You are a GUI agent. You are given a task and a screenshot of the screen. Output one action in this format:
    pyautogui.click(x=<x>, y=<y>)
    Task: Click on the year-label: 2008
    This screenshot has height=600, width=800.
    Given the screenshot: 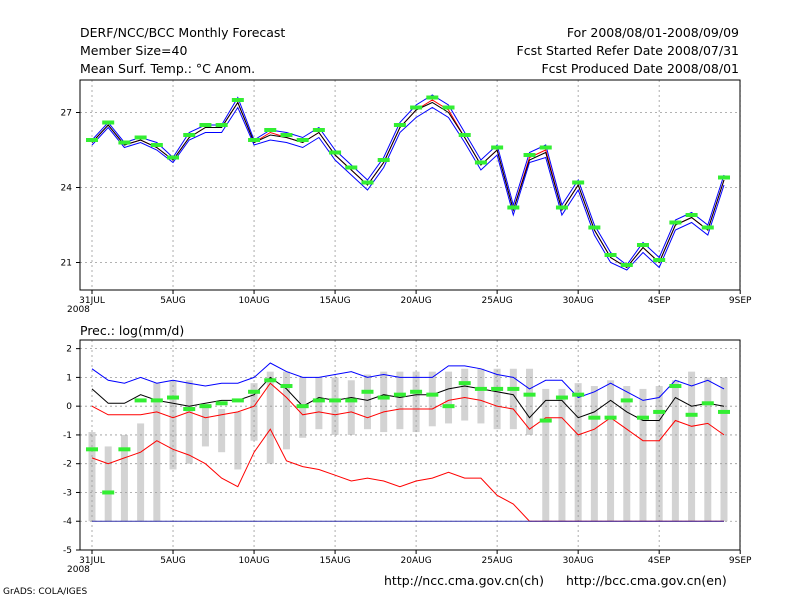 What is the action you would take?
    pyautogui.click(x=78, y=310)
    